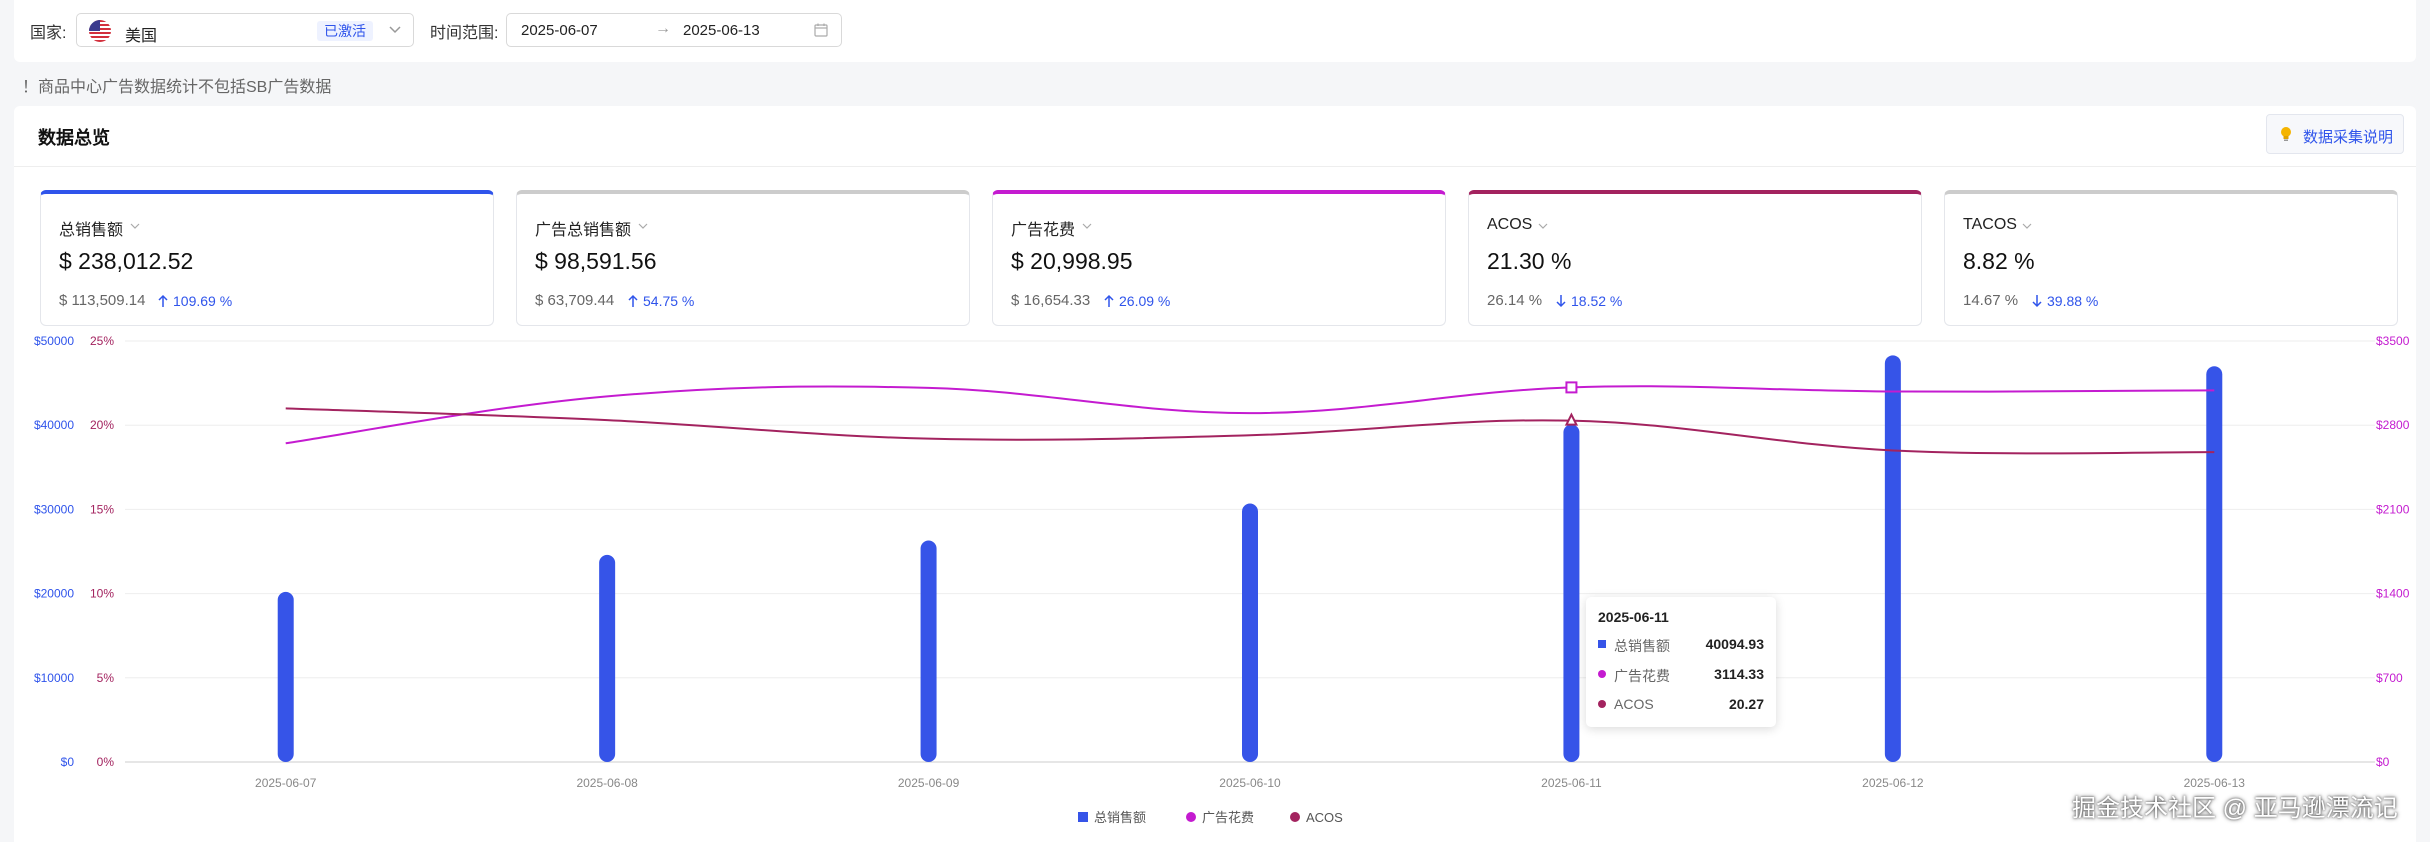 This screenshot has height=842, width=2430. What do you see at coordinates (1051, 300) in the screenshot?
I see `card-previous-value: $ 16,654.33` at bounding box center [1051, 300].